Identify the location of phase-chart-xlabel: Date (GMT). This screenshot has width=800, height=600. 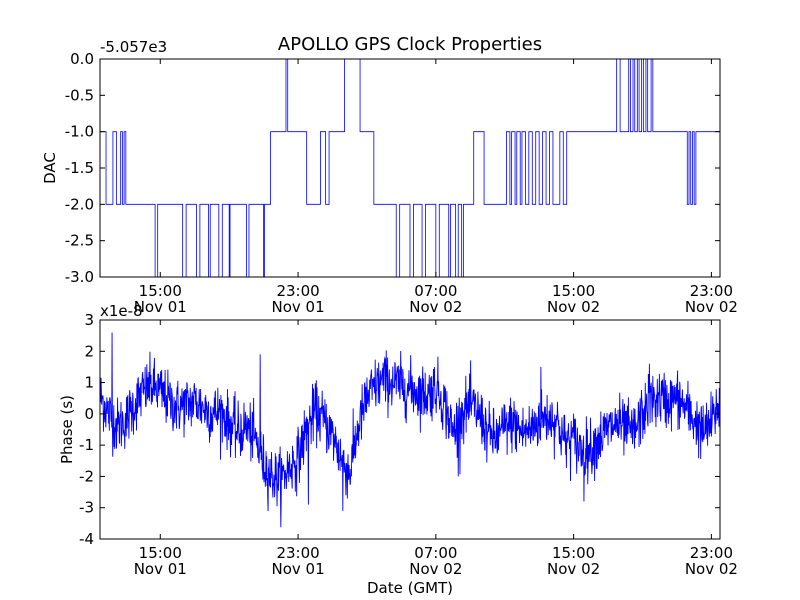
(410, 588).